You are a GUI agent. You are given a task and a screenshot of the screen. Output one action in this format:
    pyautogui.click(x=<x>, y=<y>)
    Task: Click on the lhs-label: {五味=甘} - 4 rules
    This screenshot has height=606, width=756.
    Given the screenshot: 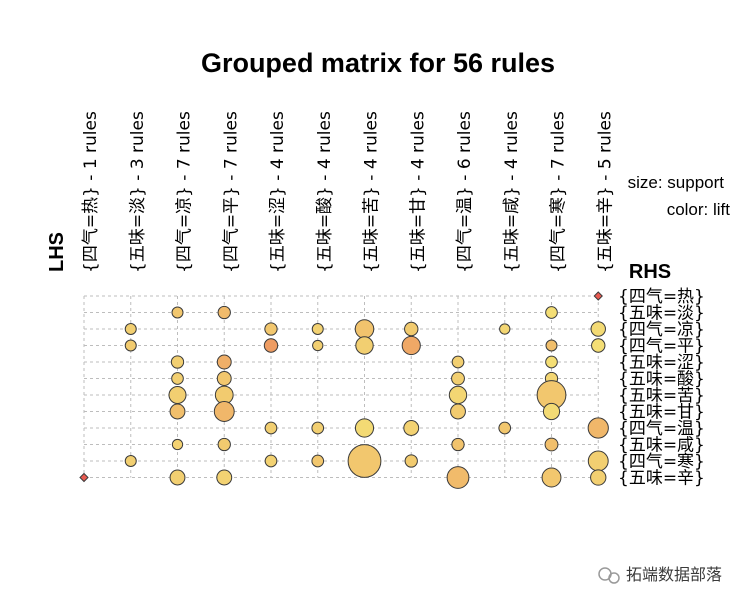 What is the action you would take?
    pyautogui.click(x=418, y=192)
    